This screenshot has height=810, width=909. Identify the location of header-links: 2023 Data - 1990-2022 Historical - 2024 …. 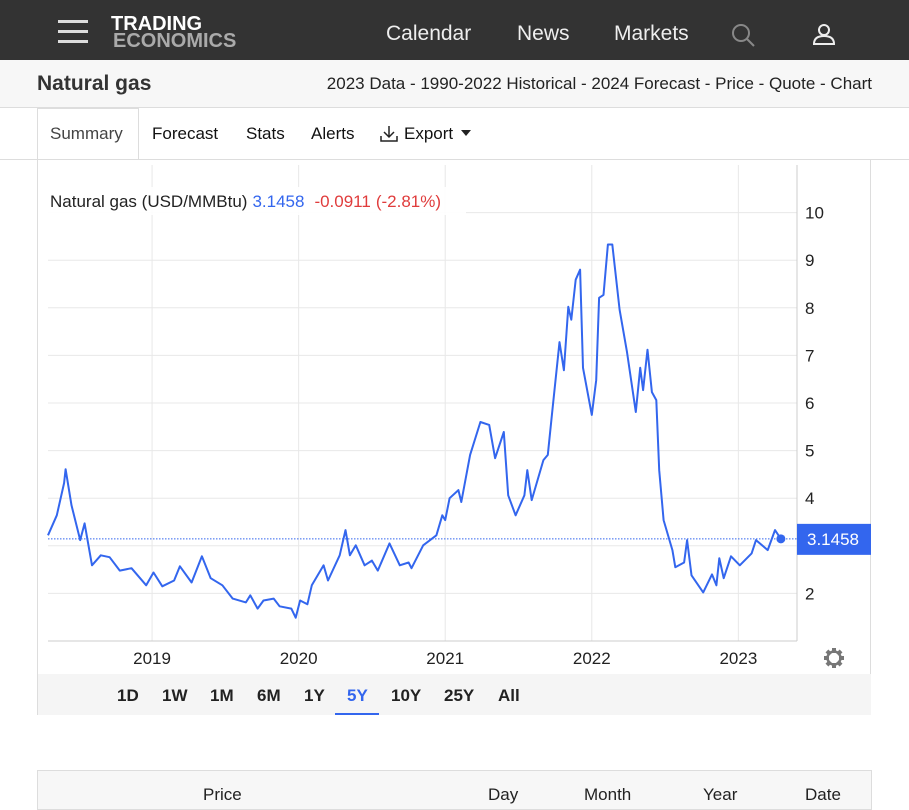
(599, 83).